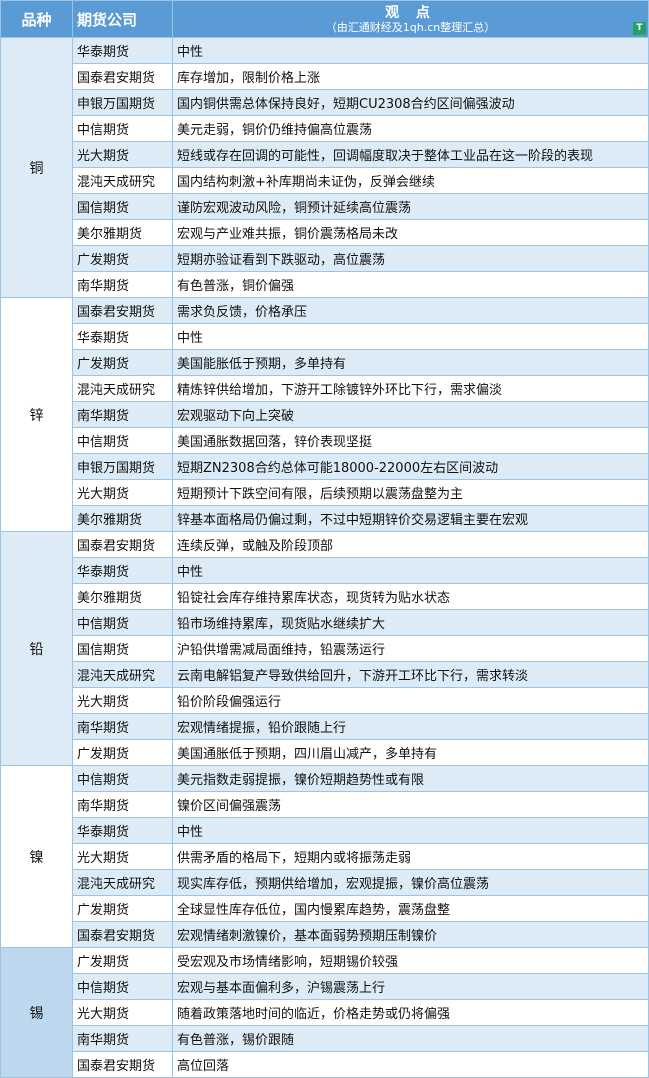 The height and width of the screenshot is (1078, 649). What do you see at coordinates (410, 310) in the screenshot?
I see `view-cell: 需求负反馈，价格承压` at bounding box center [410, 310].